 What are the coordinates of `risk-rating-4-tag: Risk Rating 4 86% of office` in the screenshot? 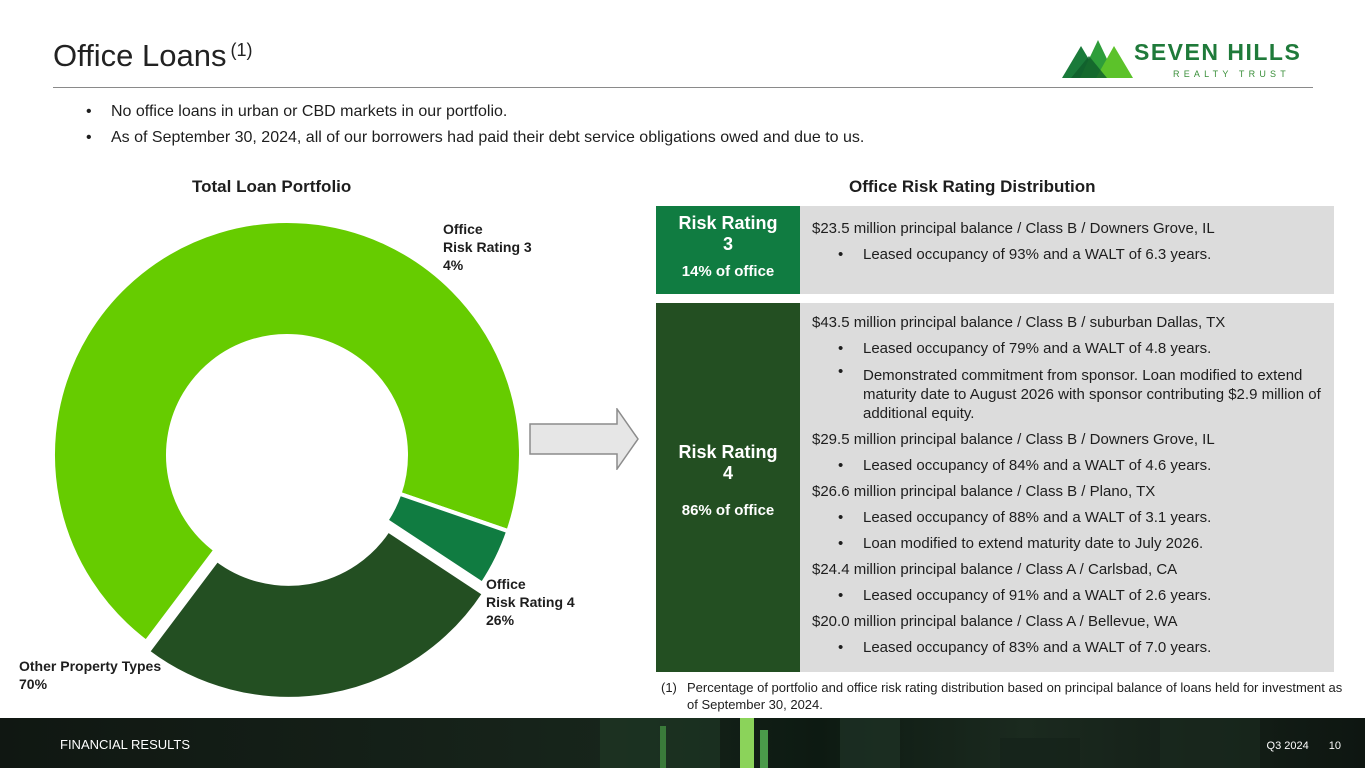 It's located at (728, 487).